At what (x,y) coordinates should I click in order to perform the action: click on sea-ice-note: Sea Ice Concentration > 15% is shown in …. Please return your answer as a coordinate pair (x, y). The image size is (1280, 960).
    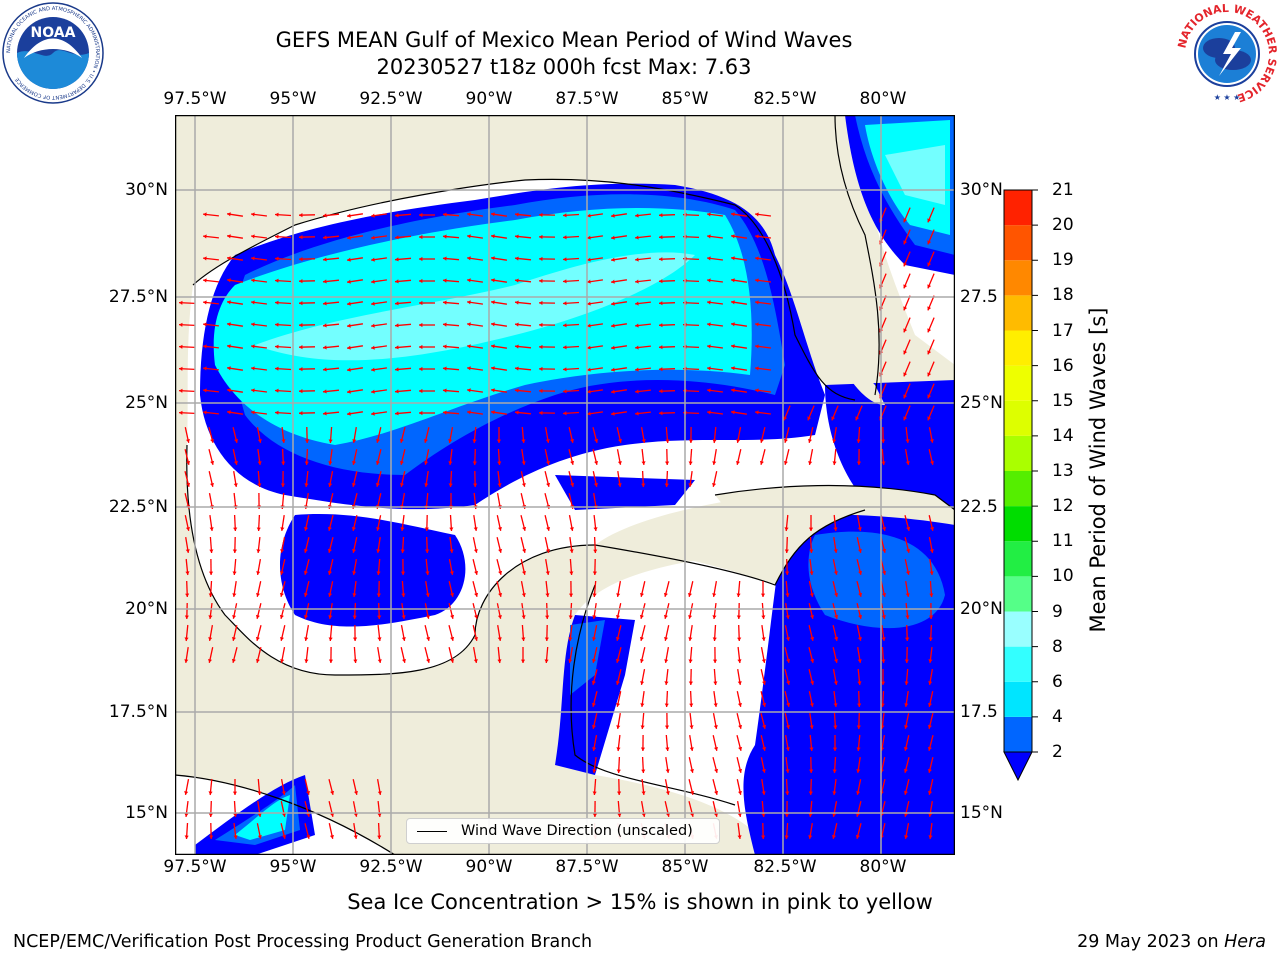
    Looking at the image, I should click on (640, 902).